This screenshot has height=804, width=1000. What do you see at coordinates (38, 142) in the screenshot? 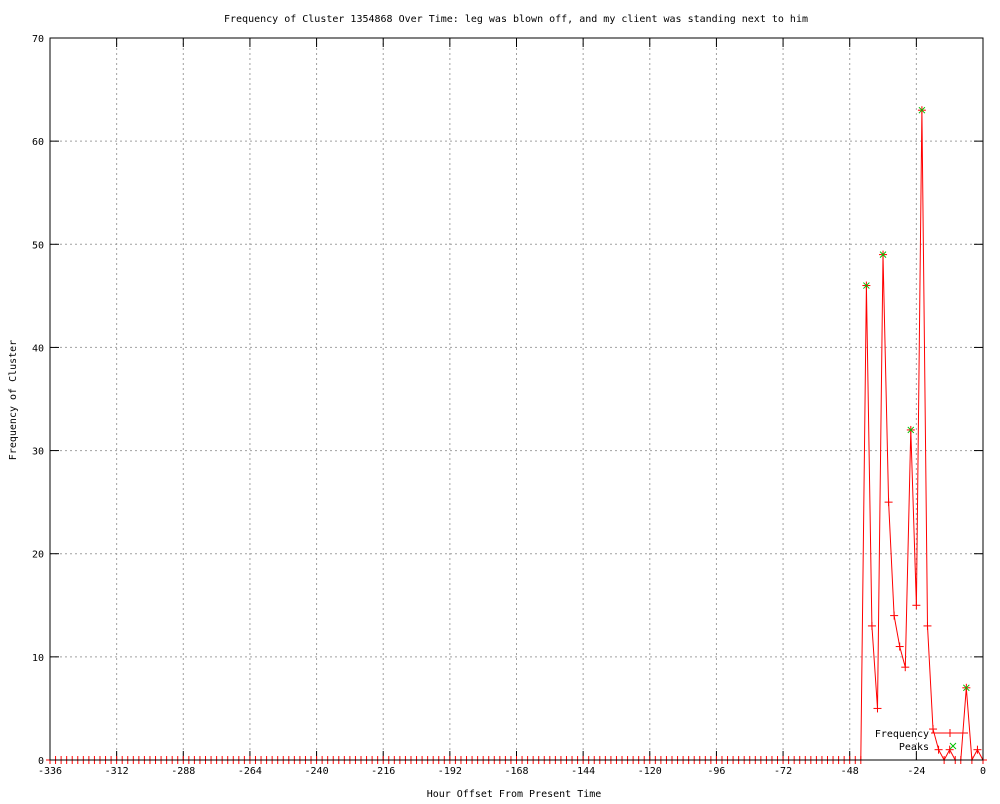
I see `y-tick-label: 60` at bounding box center [38, 142].